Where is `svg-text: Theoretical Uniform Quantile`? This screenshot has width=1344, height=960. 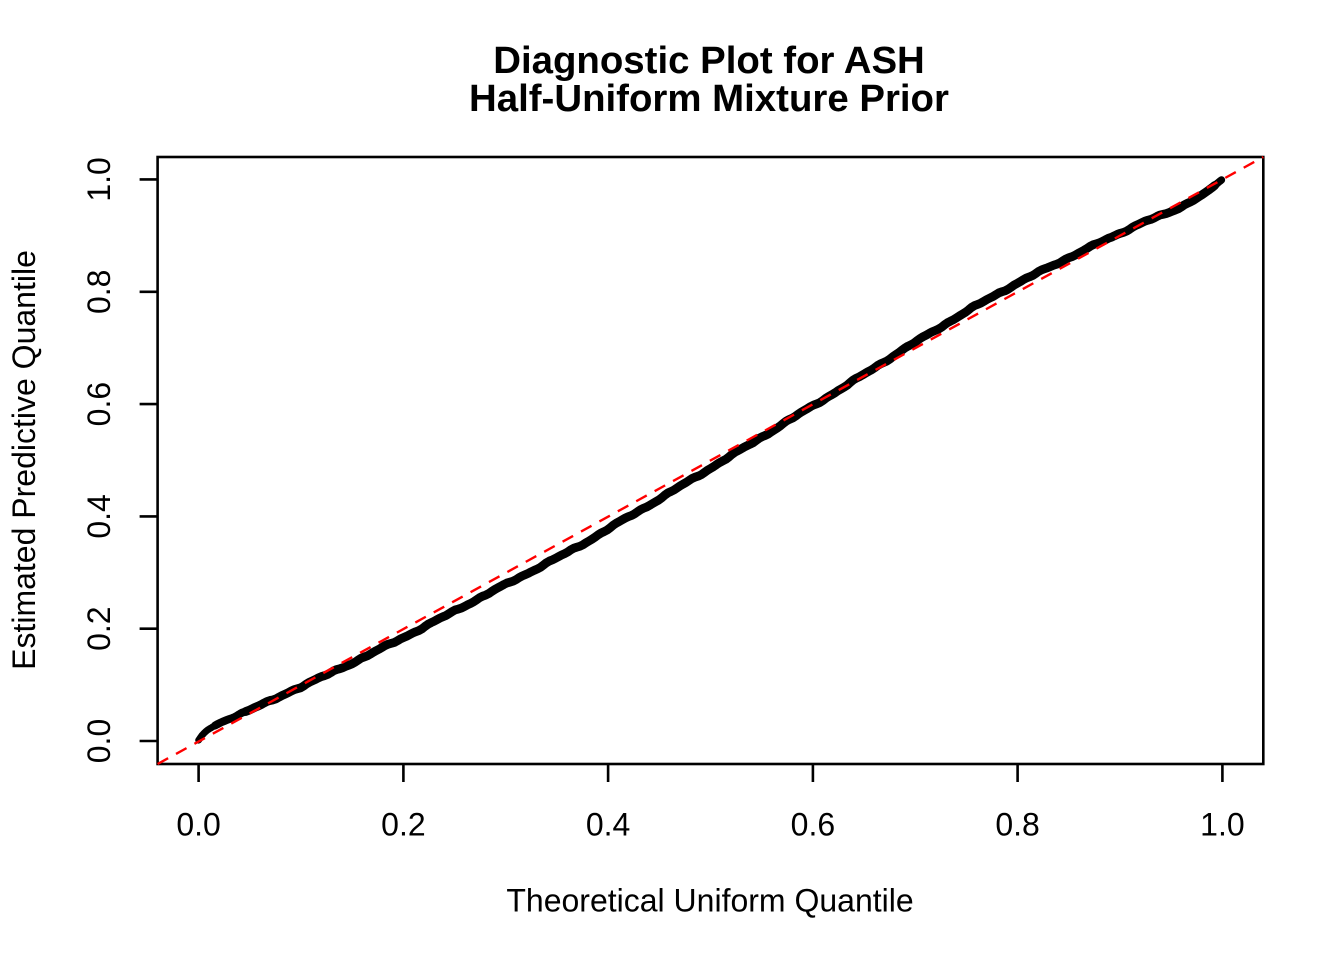 svg-text: Theoretical Uniform Quantile is located at coordinates (709, 901).